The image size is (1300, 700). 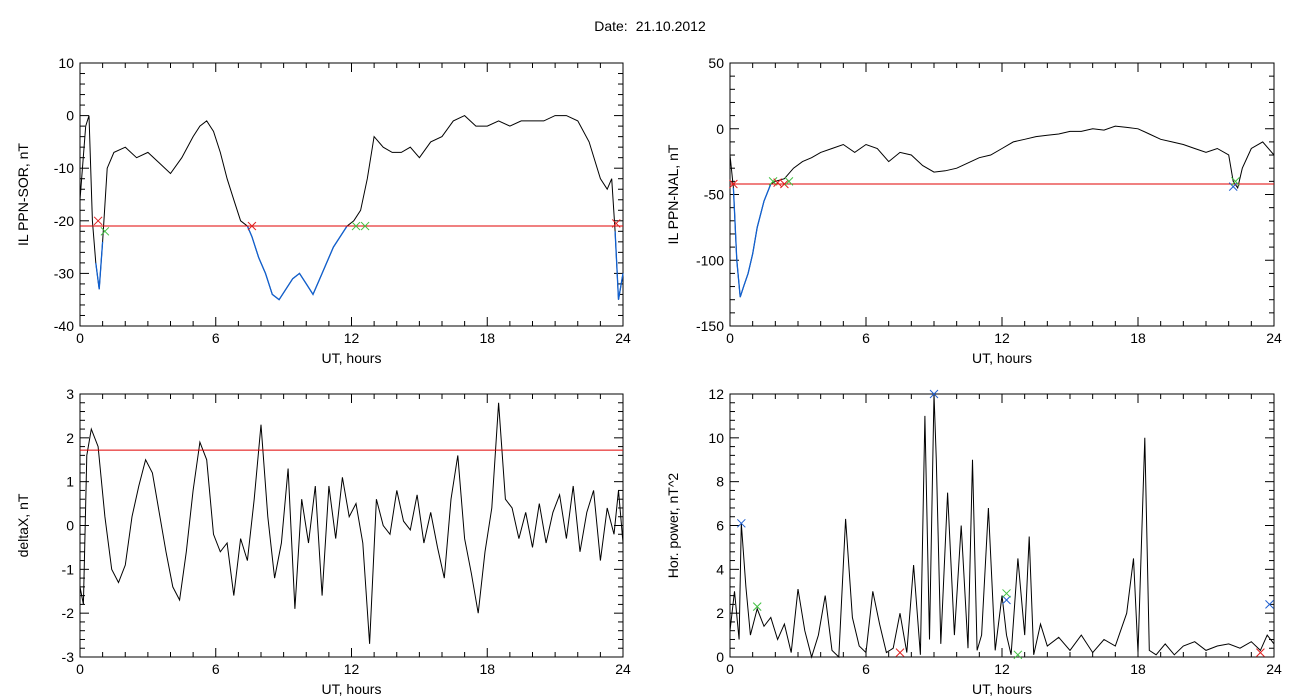 What do you see at coordinates (68, 613) in the screenshot?
I see `y-tick-label: -2` at bounding box center [68, 613].